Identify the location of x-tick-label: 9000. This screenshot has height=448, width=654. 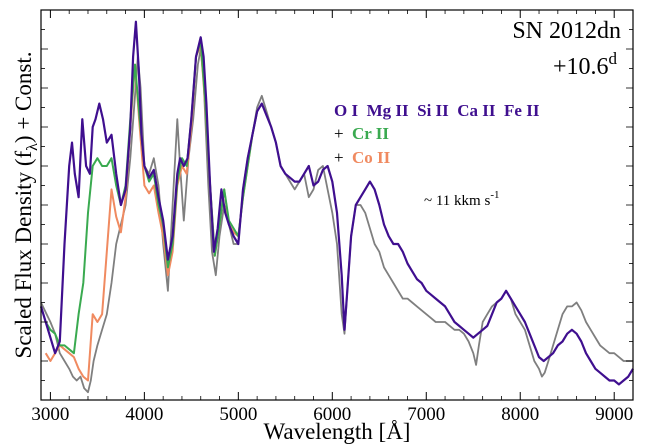
(614, 414).